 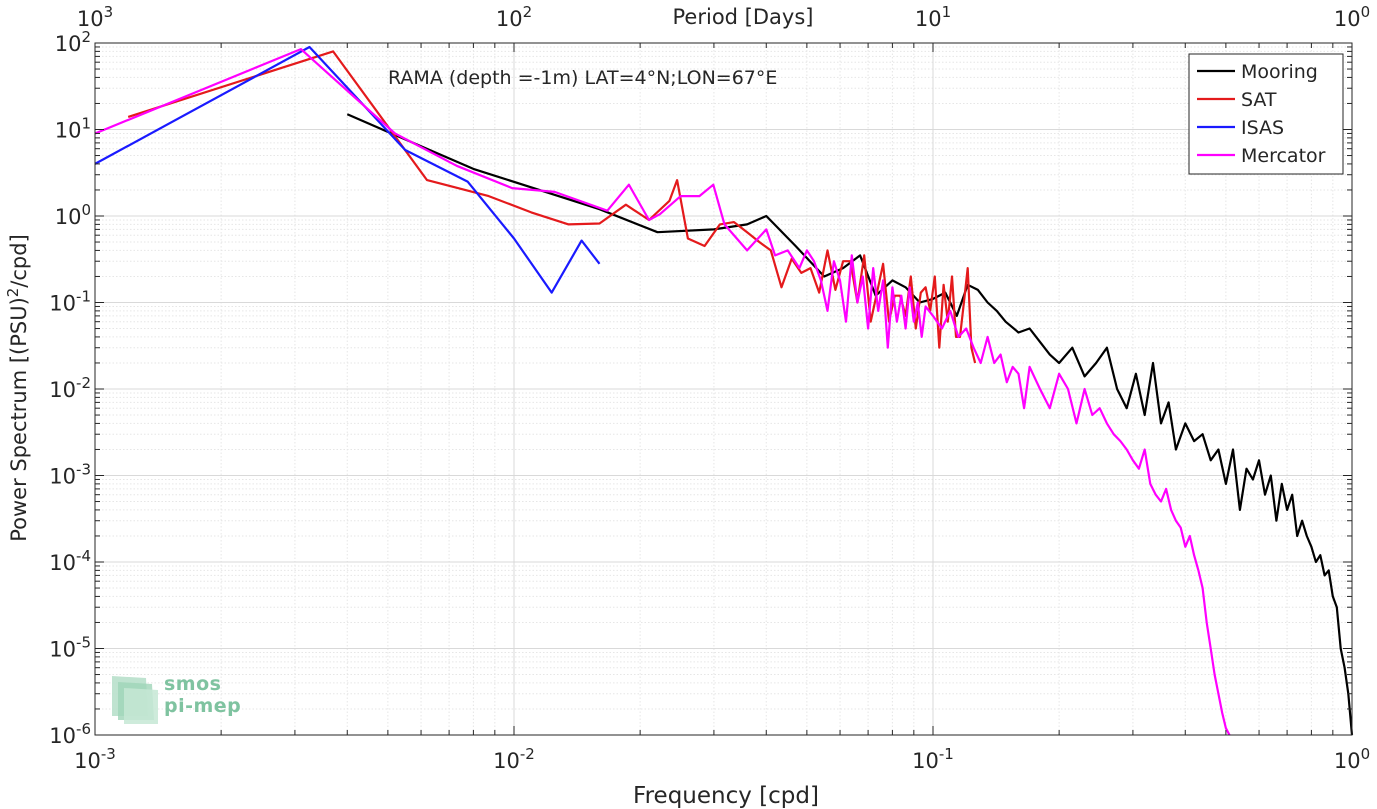 I want to click on smos-pi-mep-logo: smos pi-mep, so click(x=180, y=699).